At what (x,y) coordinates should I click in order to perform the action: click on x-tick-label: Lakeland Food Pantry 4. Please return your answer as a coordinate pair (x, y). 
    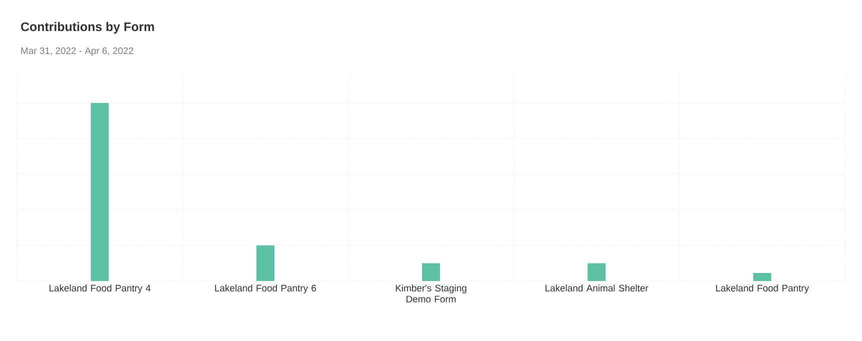
    Looking at the image, I should click on (100, 289).